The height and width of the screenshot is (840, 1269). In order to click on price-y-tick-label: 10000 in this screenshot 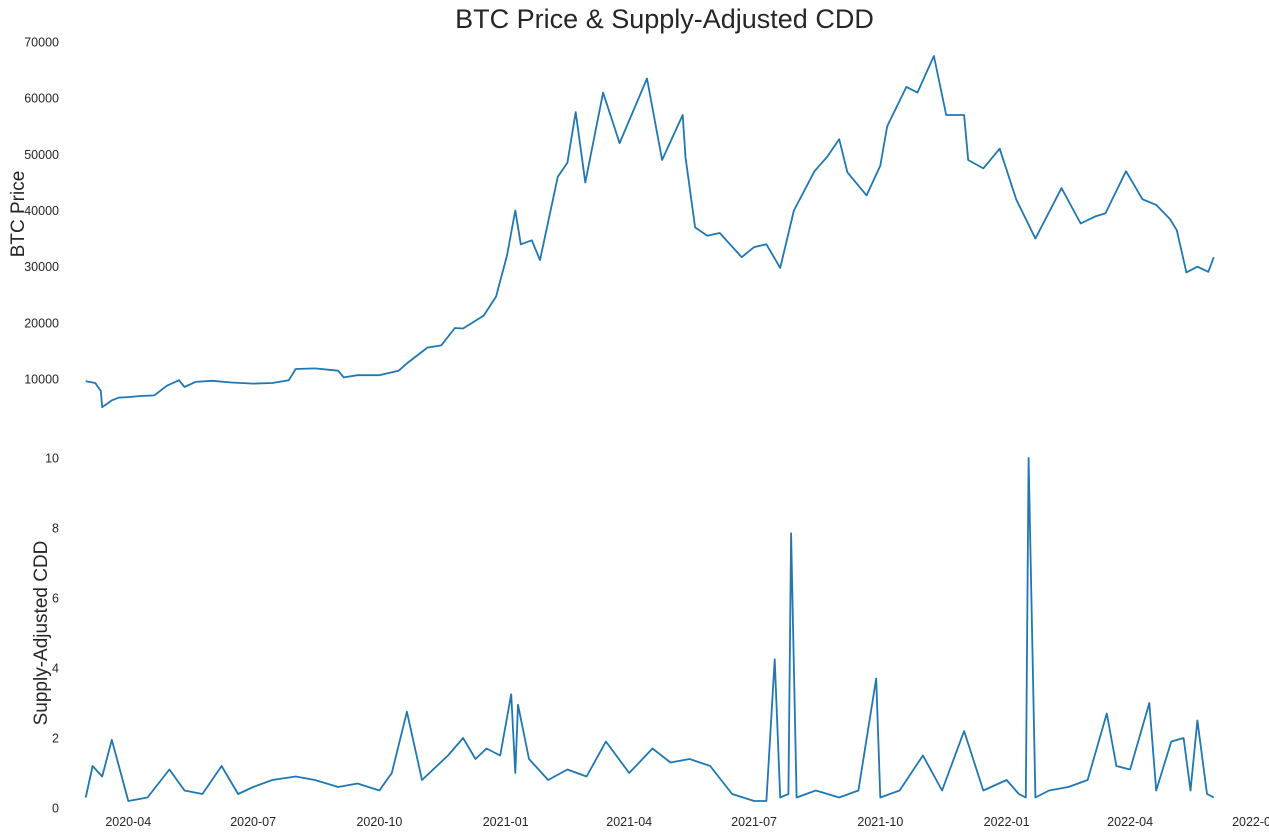, I will do `click(41, 380)`.